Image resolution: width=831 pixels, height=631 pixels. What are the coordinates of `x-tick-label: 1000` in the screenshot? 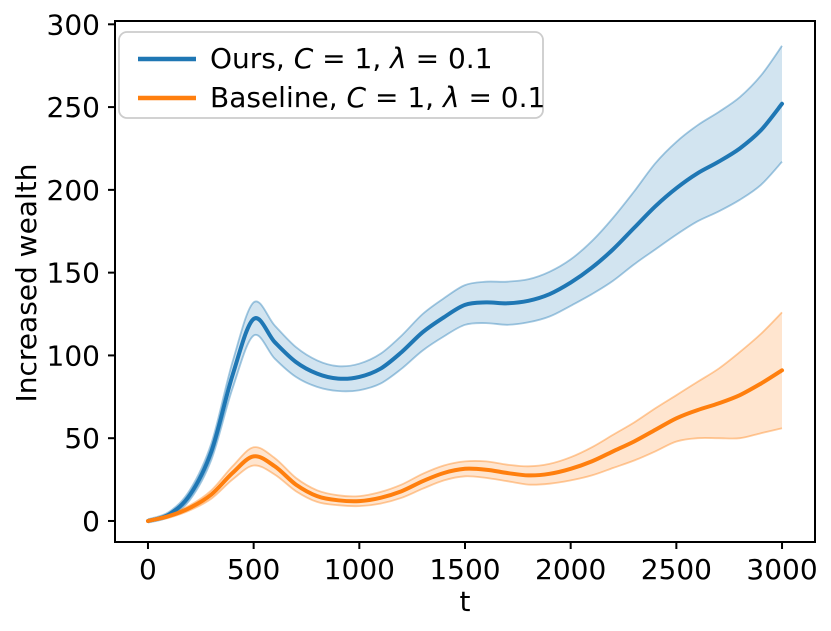 It's located at (359, 569).